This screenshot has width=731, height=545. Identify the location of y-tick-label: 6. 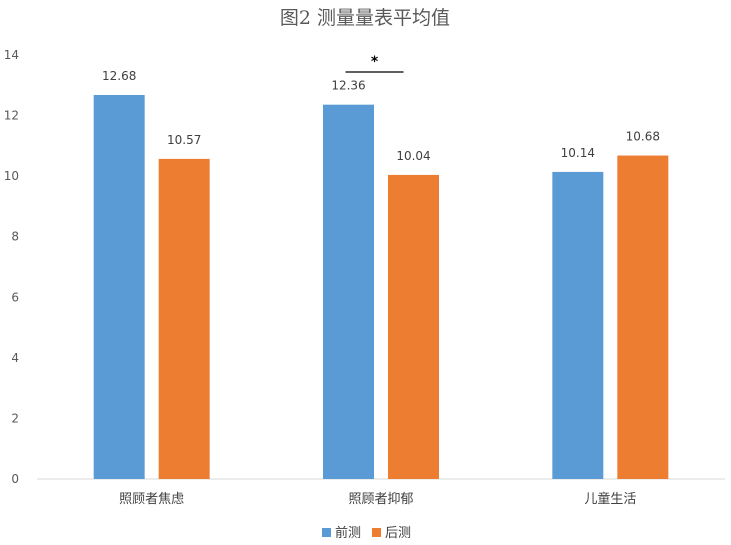
(15, 297).